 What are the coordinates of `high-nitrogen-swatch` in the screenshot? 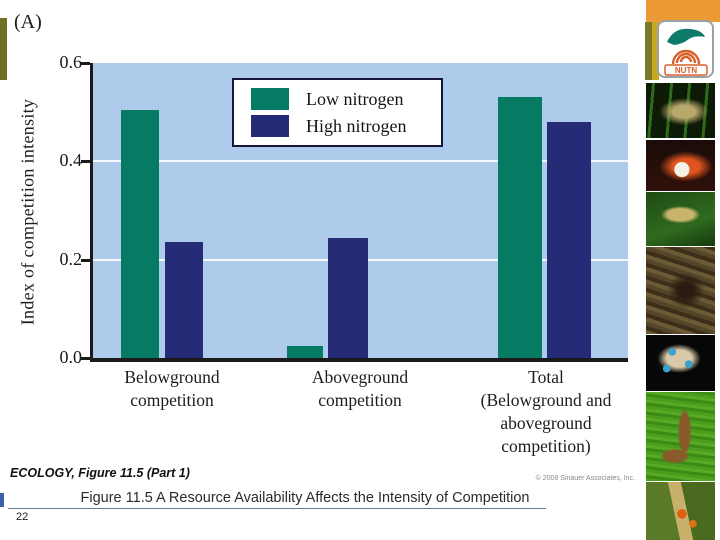 It's located at (270, 126).